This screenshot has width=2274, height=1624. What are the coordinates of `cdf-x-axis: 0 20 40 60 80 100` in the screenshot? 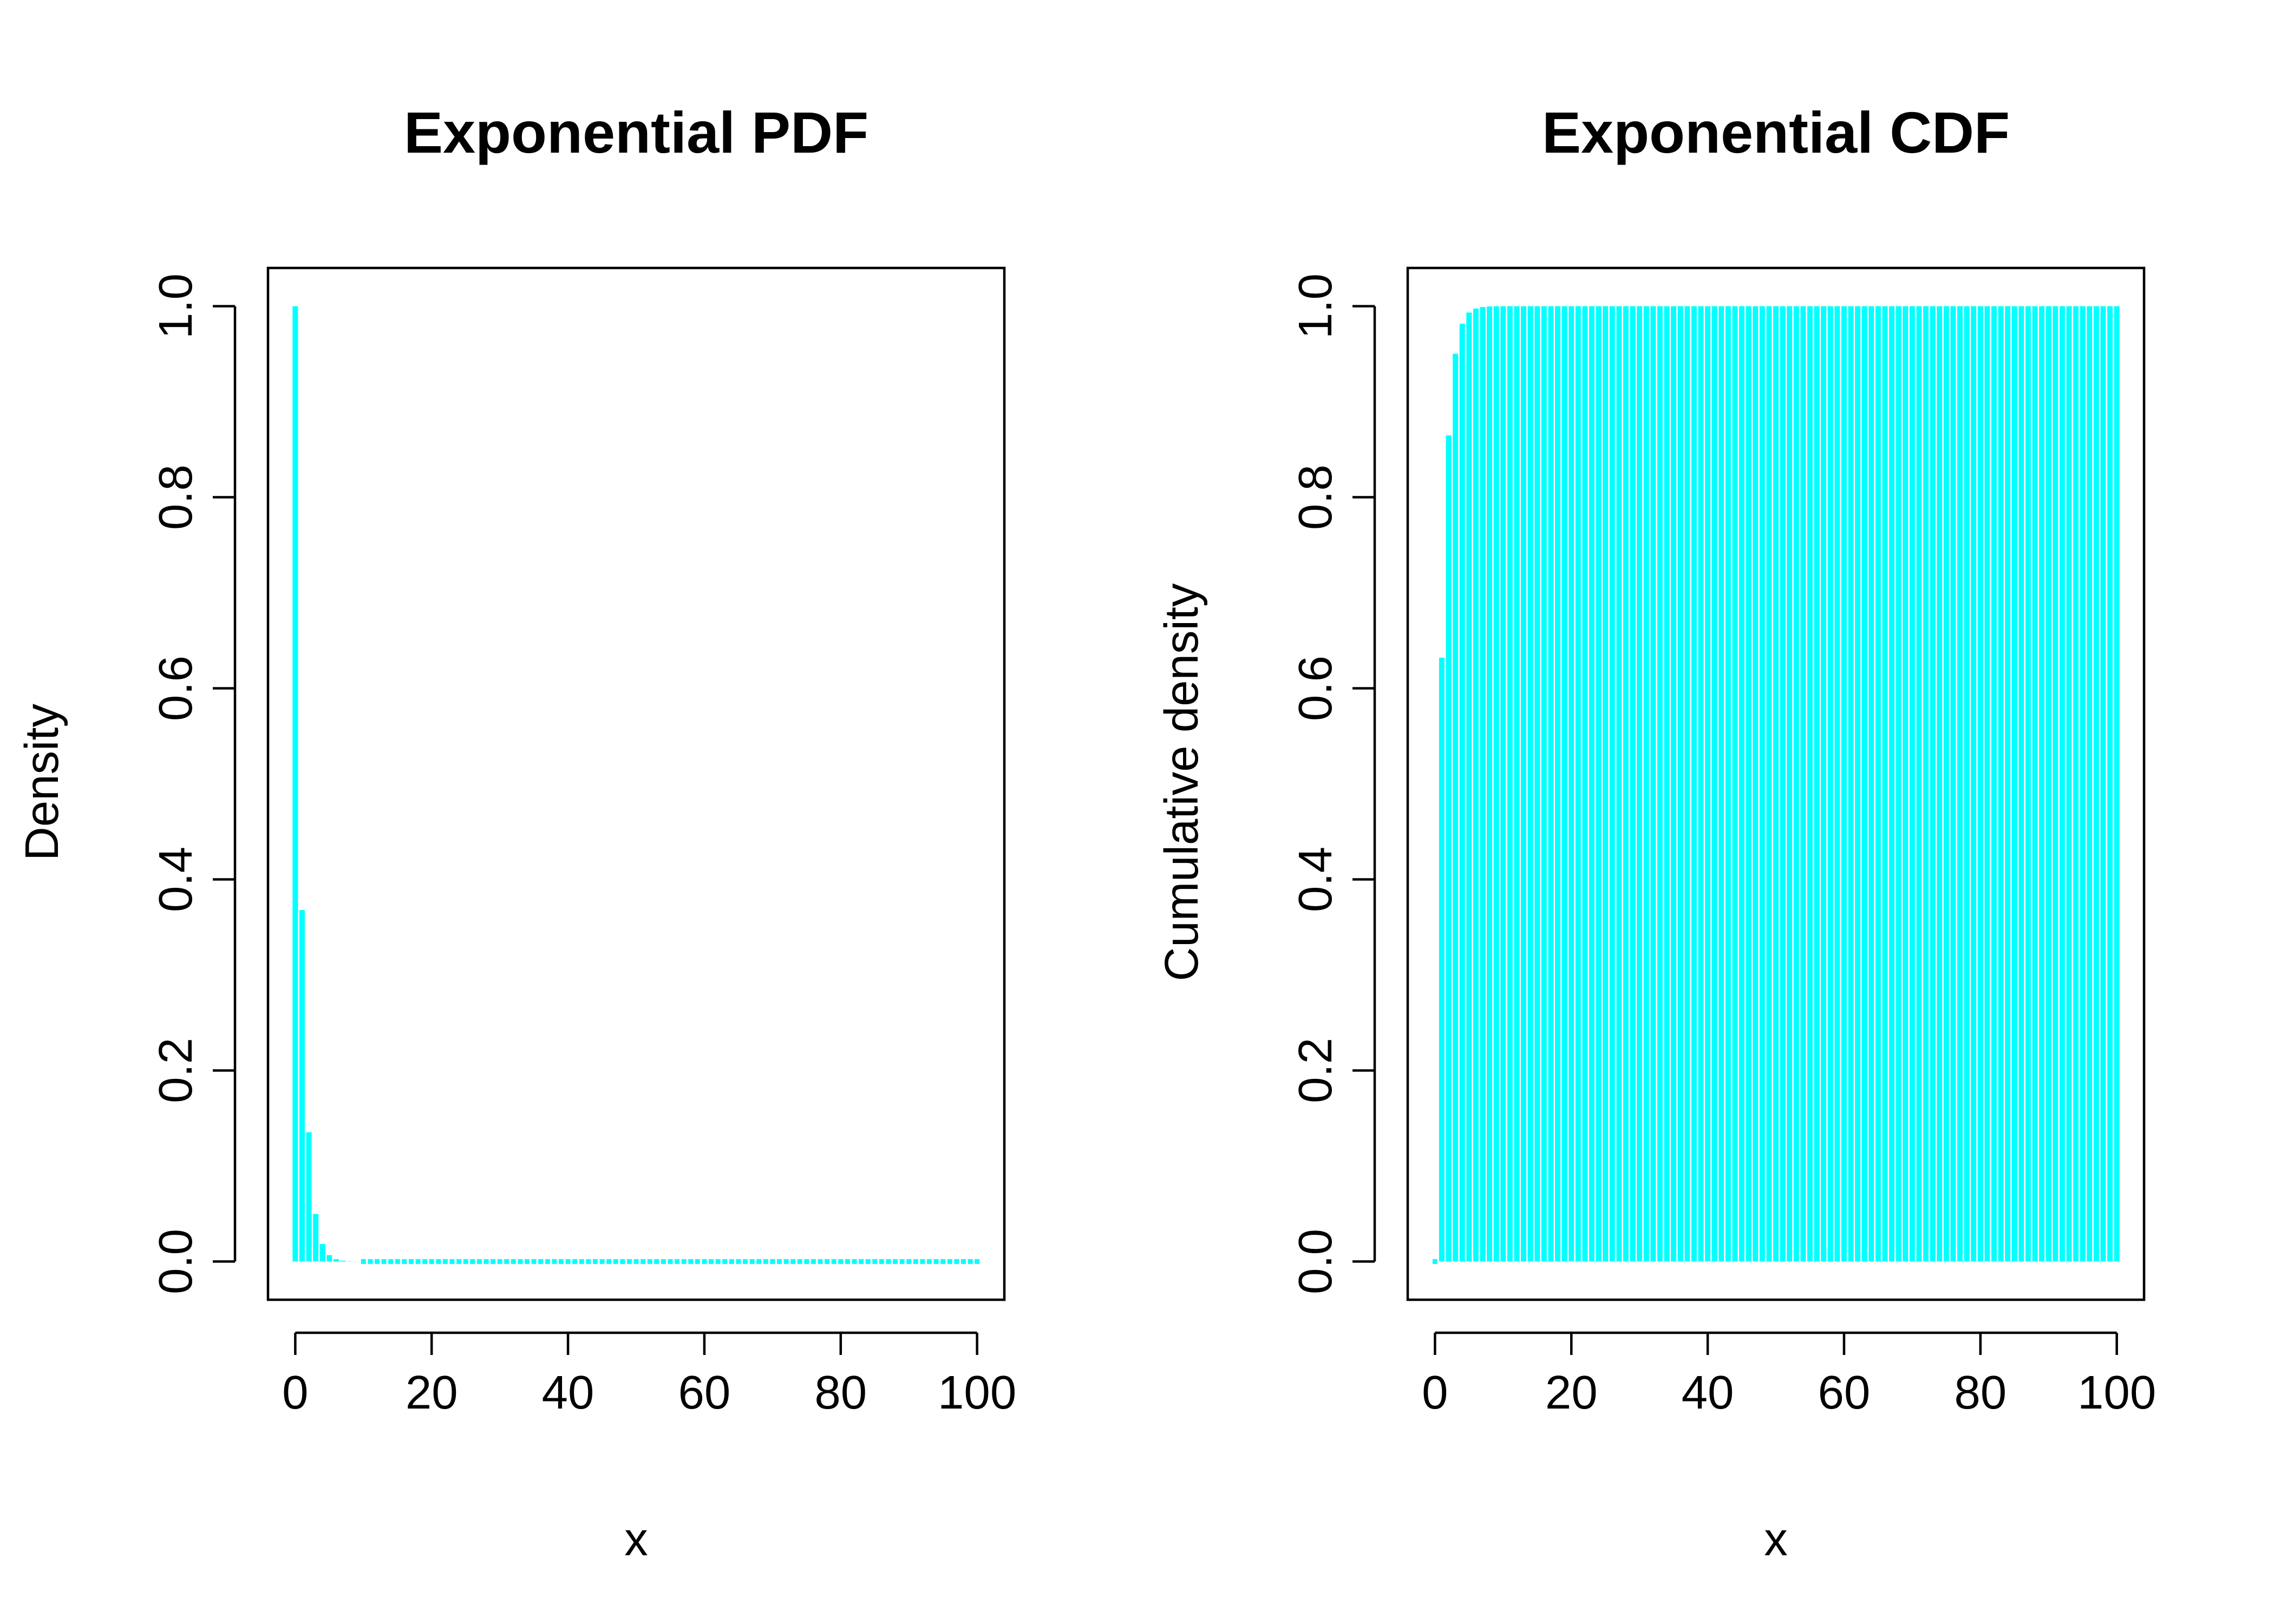 It's located at (1789, 1375).